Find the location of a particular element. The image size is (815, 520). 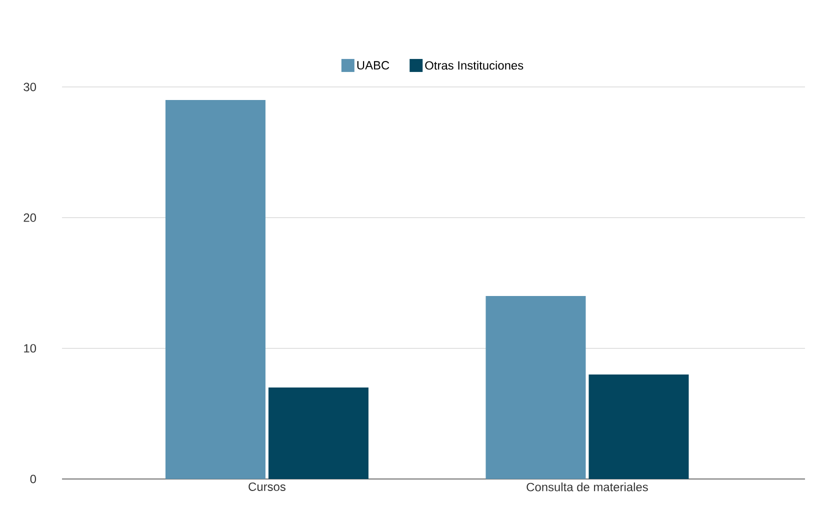

legend-label: Otras Instituciones is located at coordinates (474, 65).